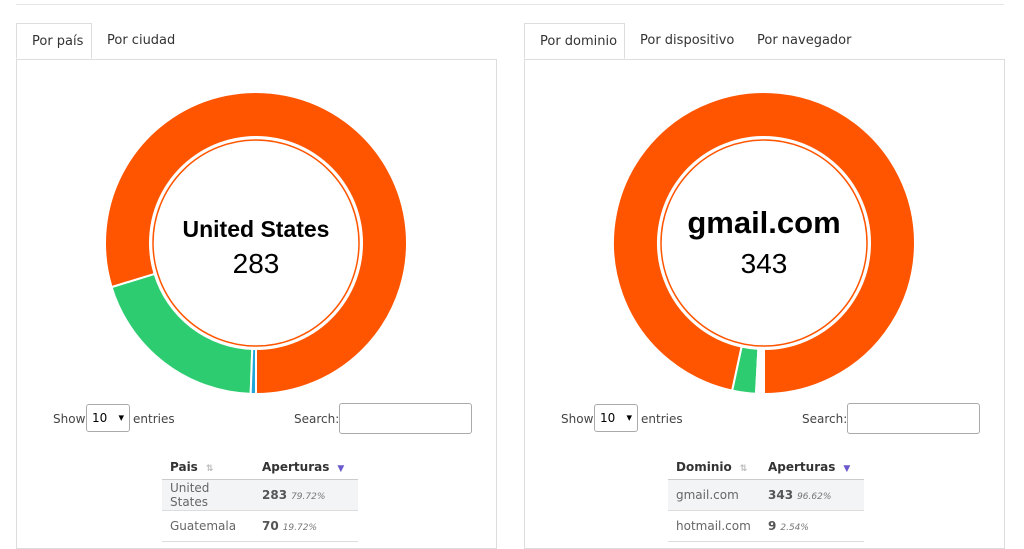 The height and width of the screenshot is (549, 1024). What do you see at coordinates (54, 41) in the screenshot?
I see `tab: Por país` at bounding box center [54, 41].